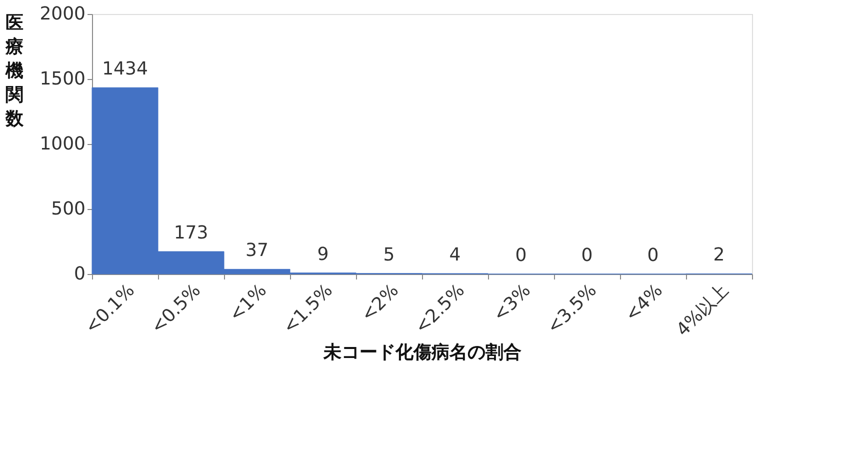 The image size is (846, 457). What do you see at coordinates (455, 255) in the screenshot?
I see `data-label: 4` at bounding box center [455, 255].